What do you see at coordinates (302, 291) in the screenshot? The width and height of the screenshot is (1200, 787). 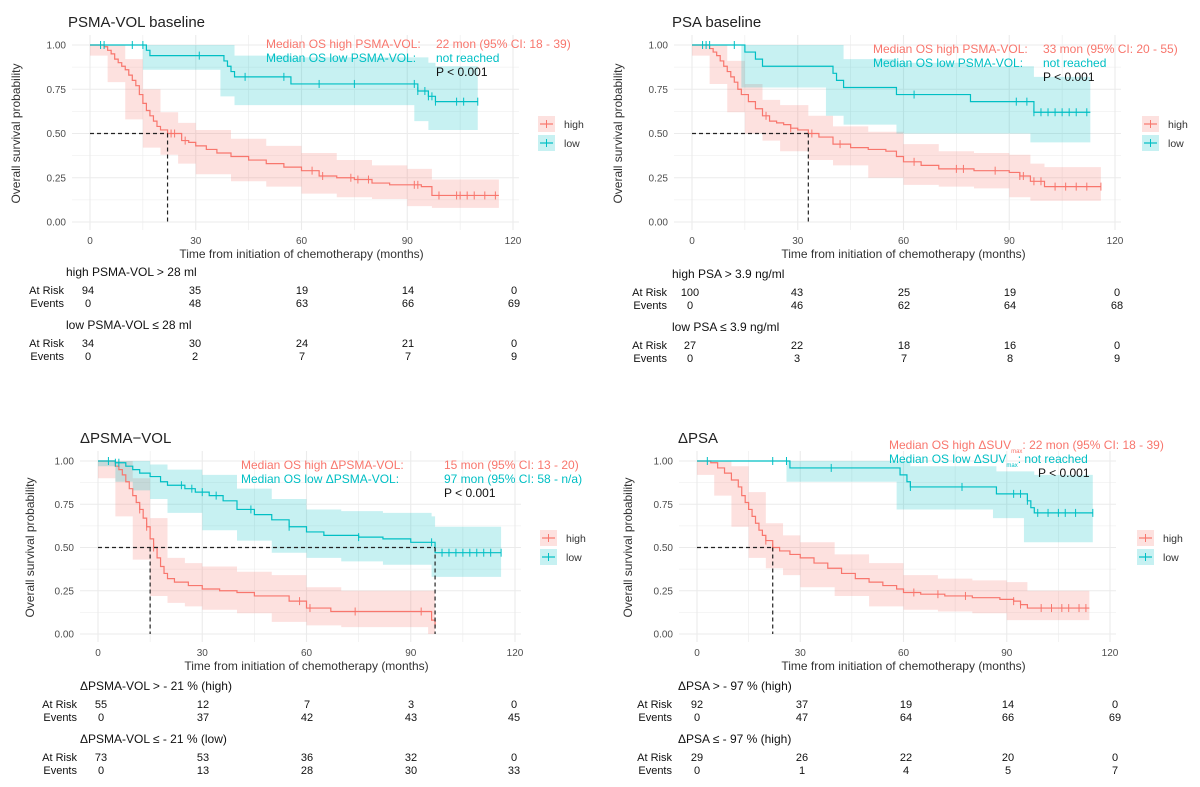 I see `risk-cell: 19` at bounding box center [302, 291].